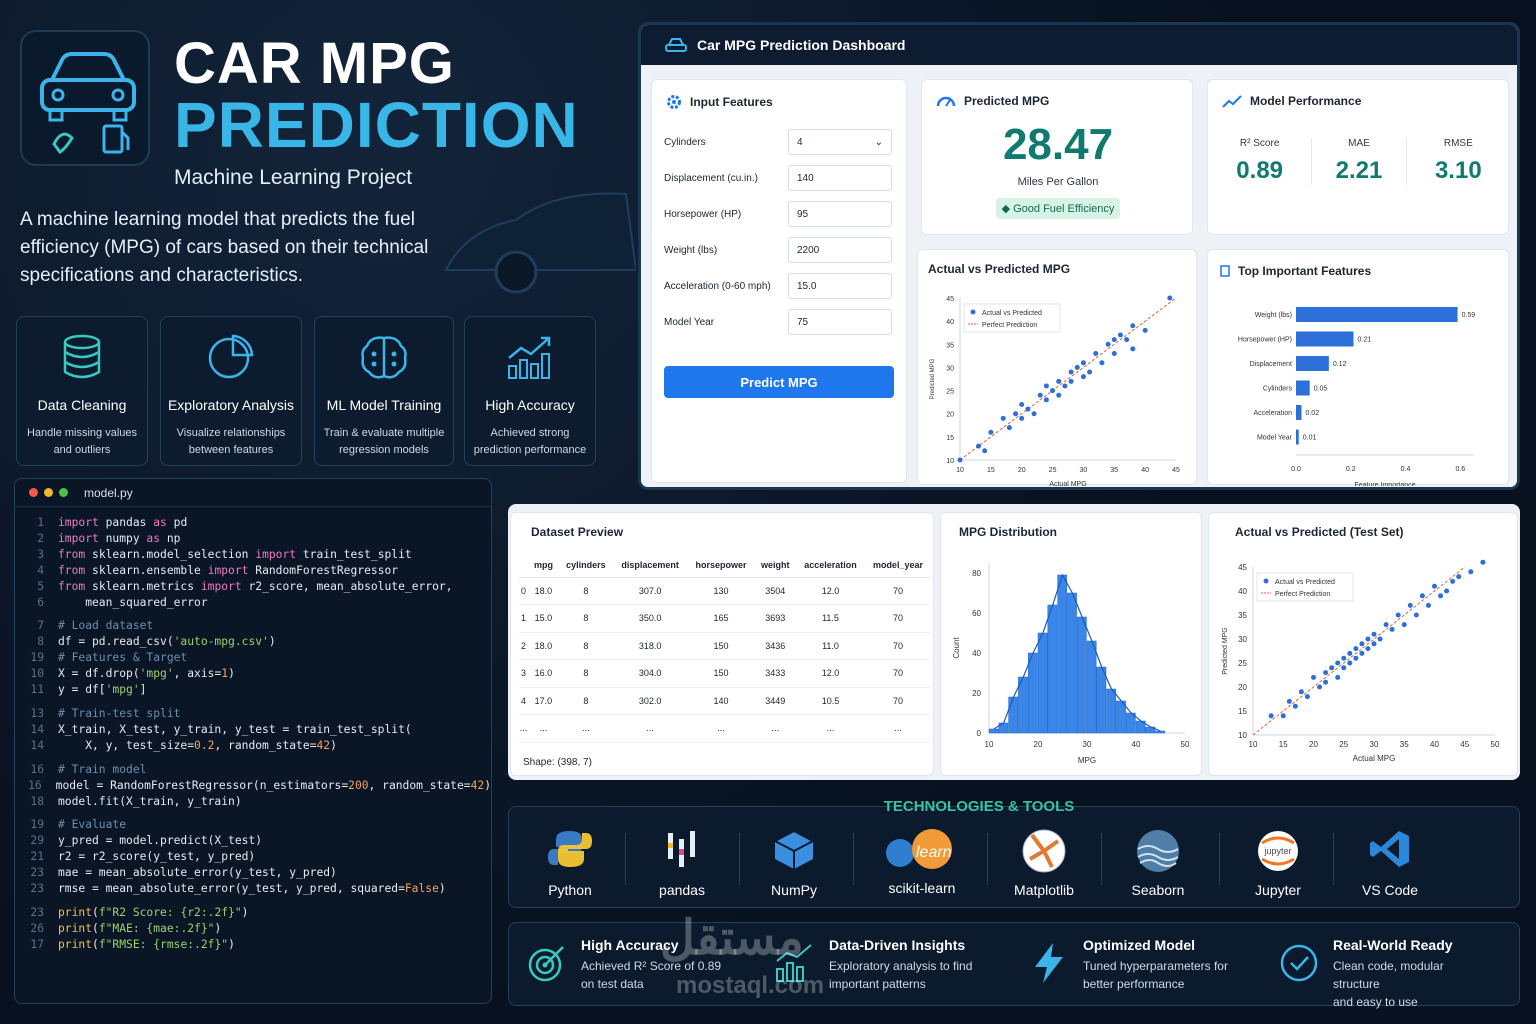 This screenshot has width=1536, height=1024. What do you see at coordinates (801, 45) in the screenshot?
I see `dashboard-title: Car MPG Prediction Dashboard` at bounding box center [801, 45].